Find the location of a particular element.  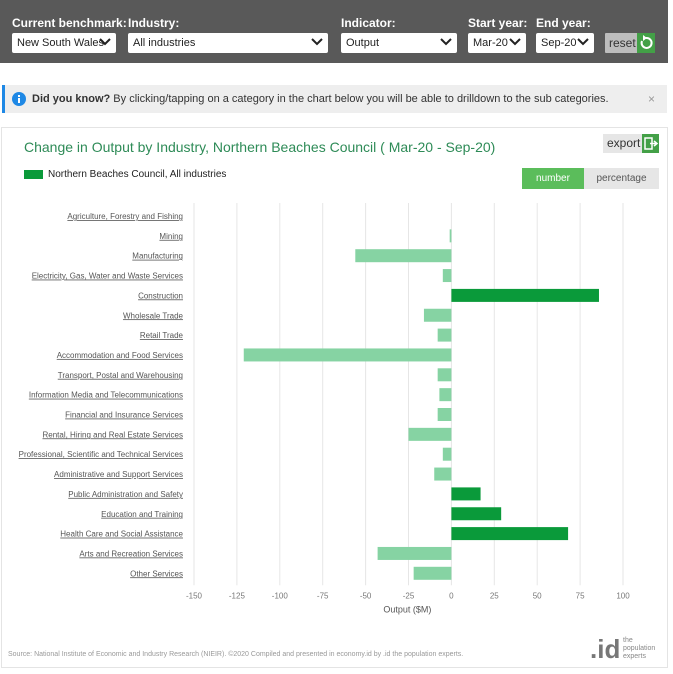

benchmark-select: New South Wales is located at coordinates (64, 43).